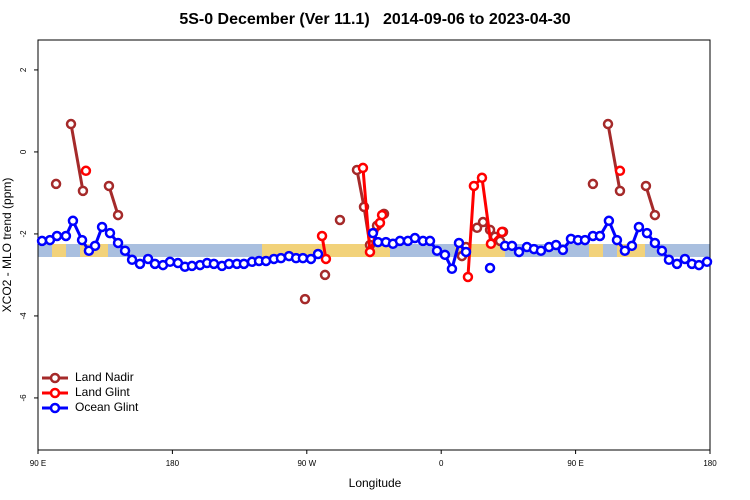  I want to click on y-tick-label: -4, so click(23, 316).